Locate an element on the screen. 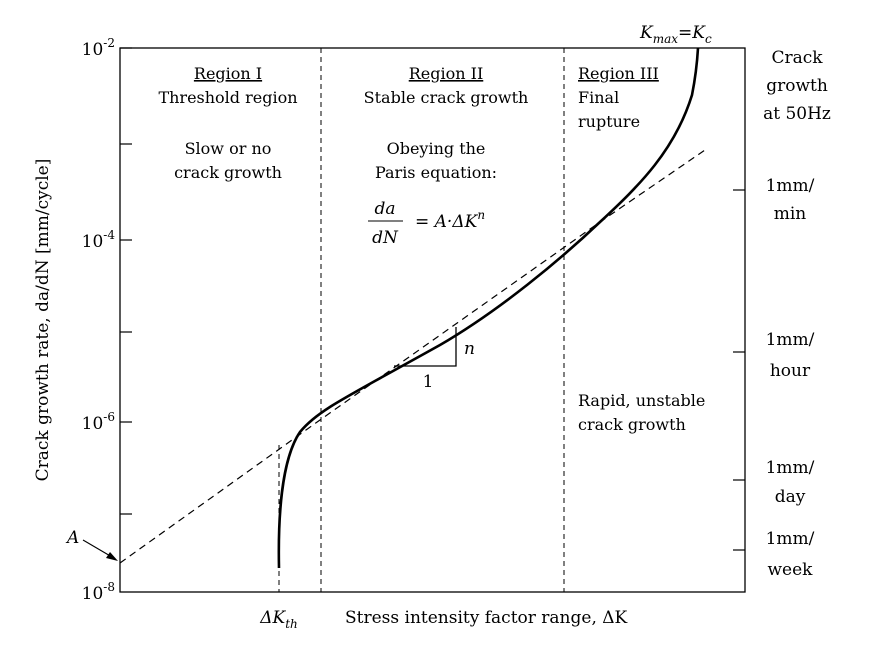 This screenshot has width=872, height=645. equation-denominator: dN is located at coordinates (385, 238).